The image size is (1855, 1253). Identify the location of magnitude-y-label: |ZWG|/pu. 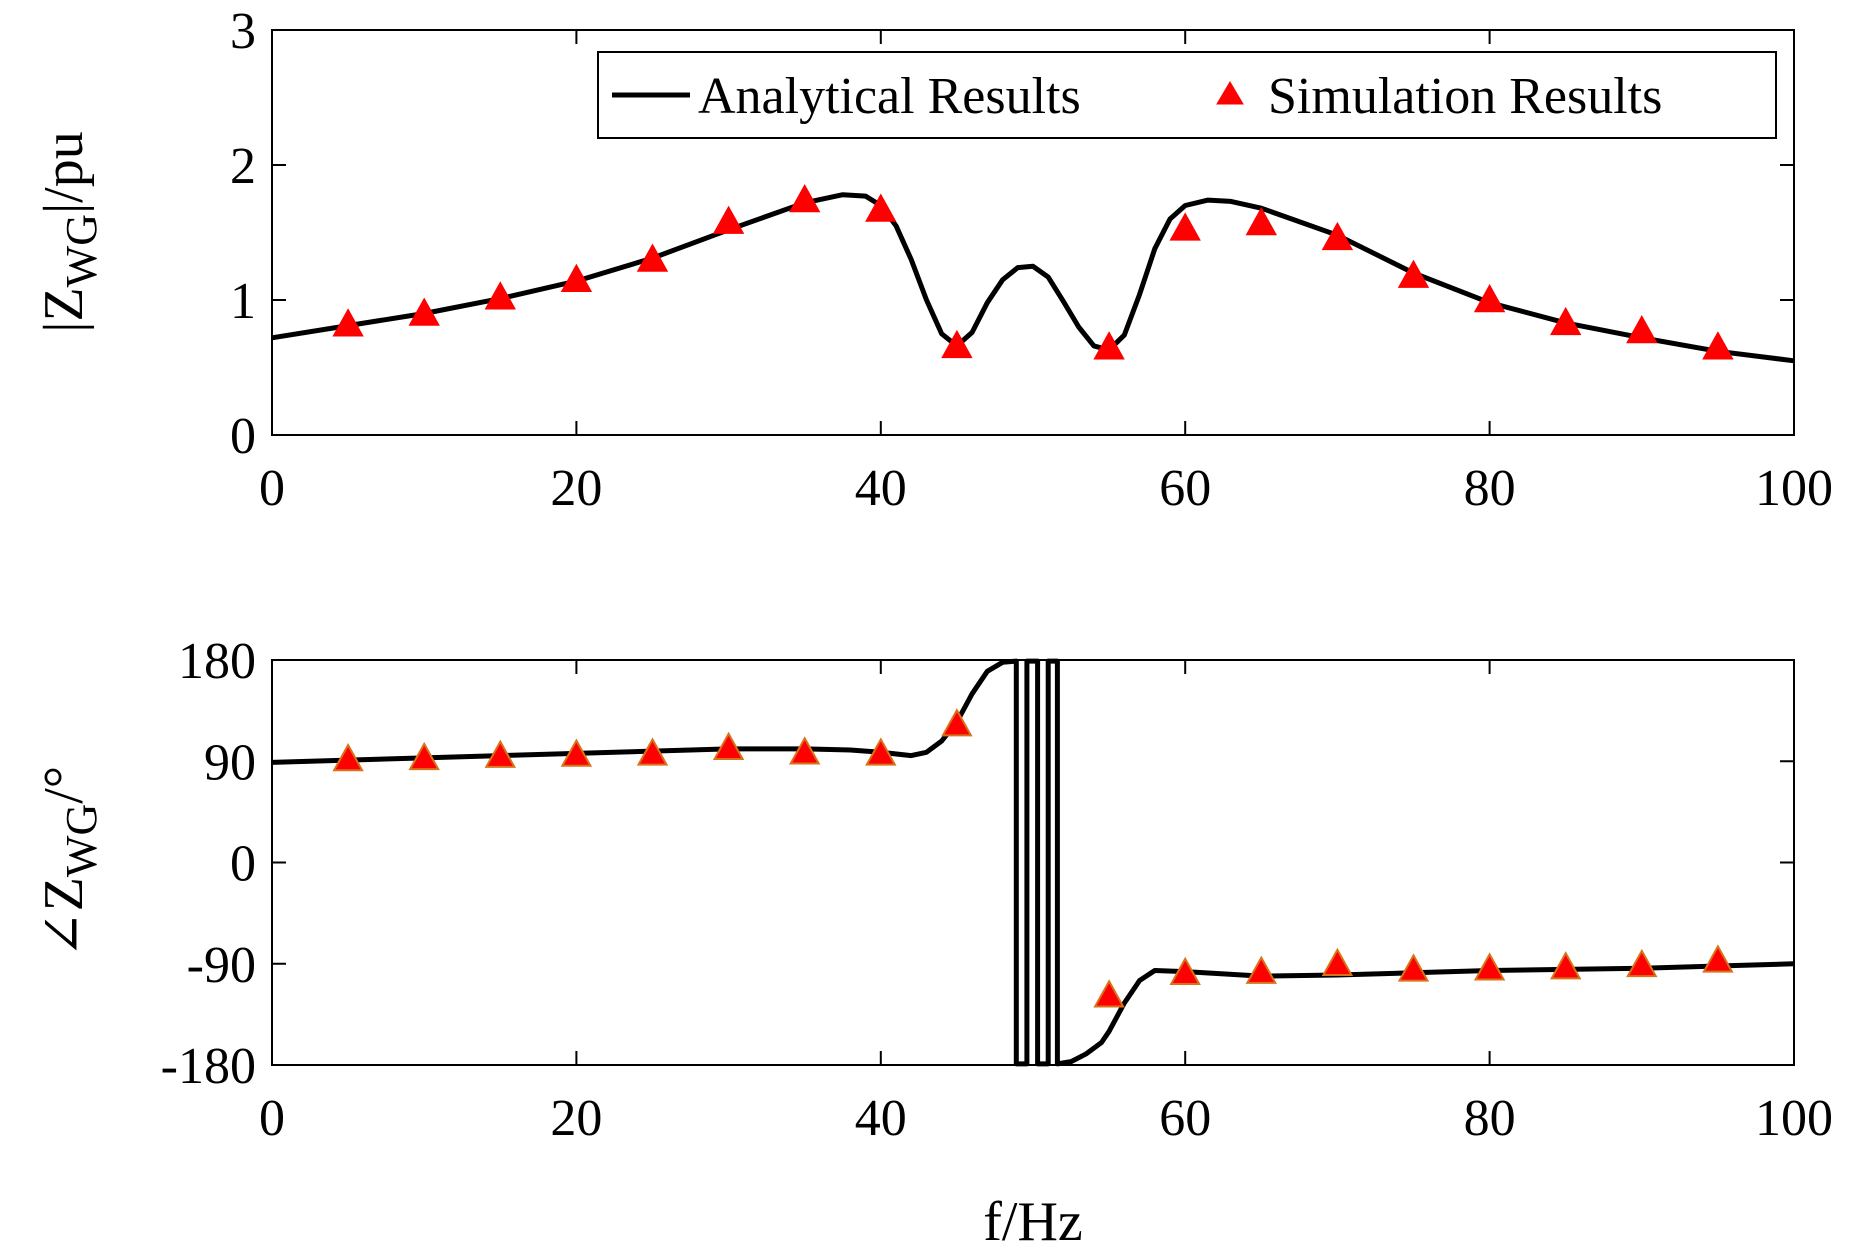
(69, 232).